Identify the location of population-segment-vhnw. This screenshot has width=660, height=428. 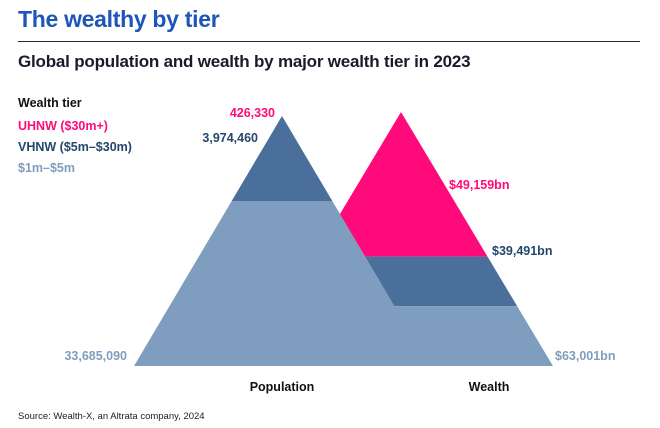
(282, 171).